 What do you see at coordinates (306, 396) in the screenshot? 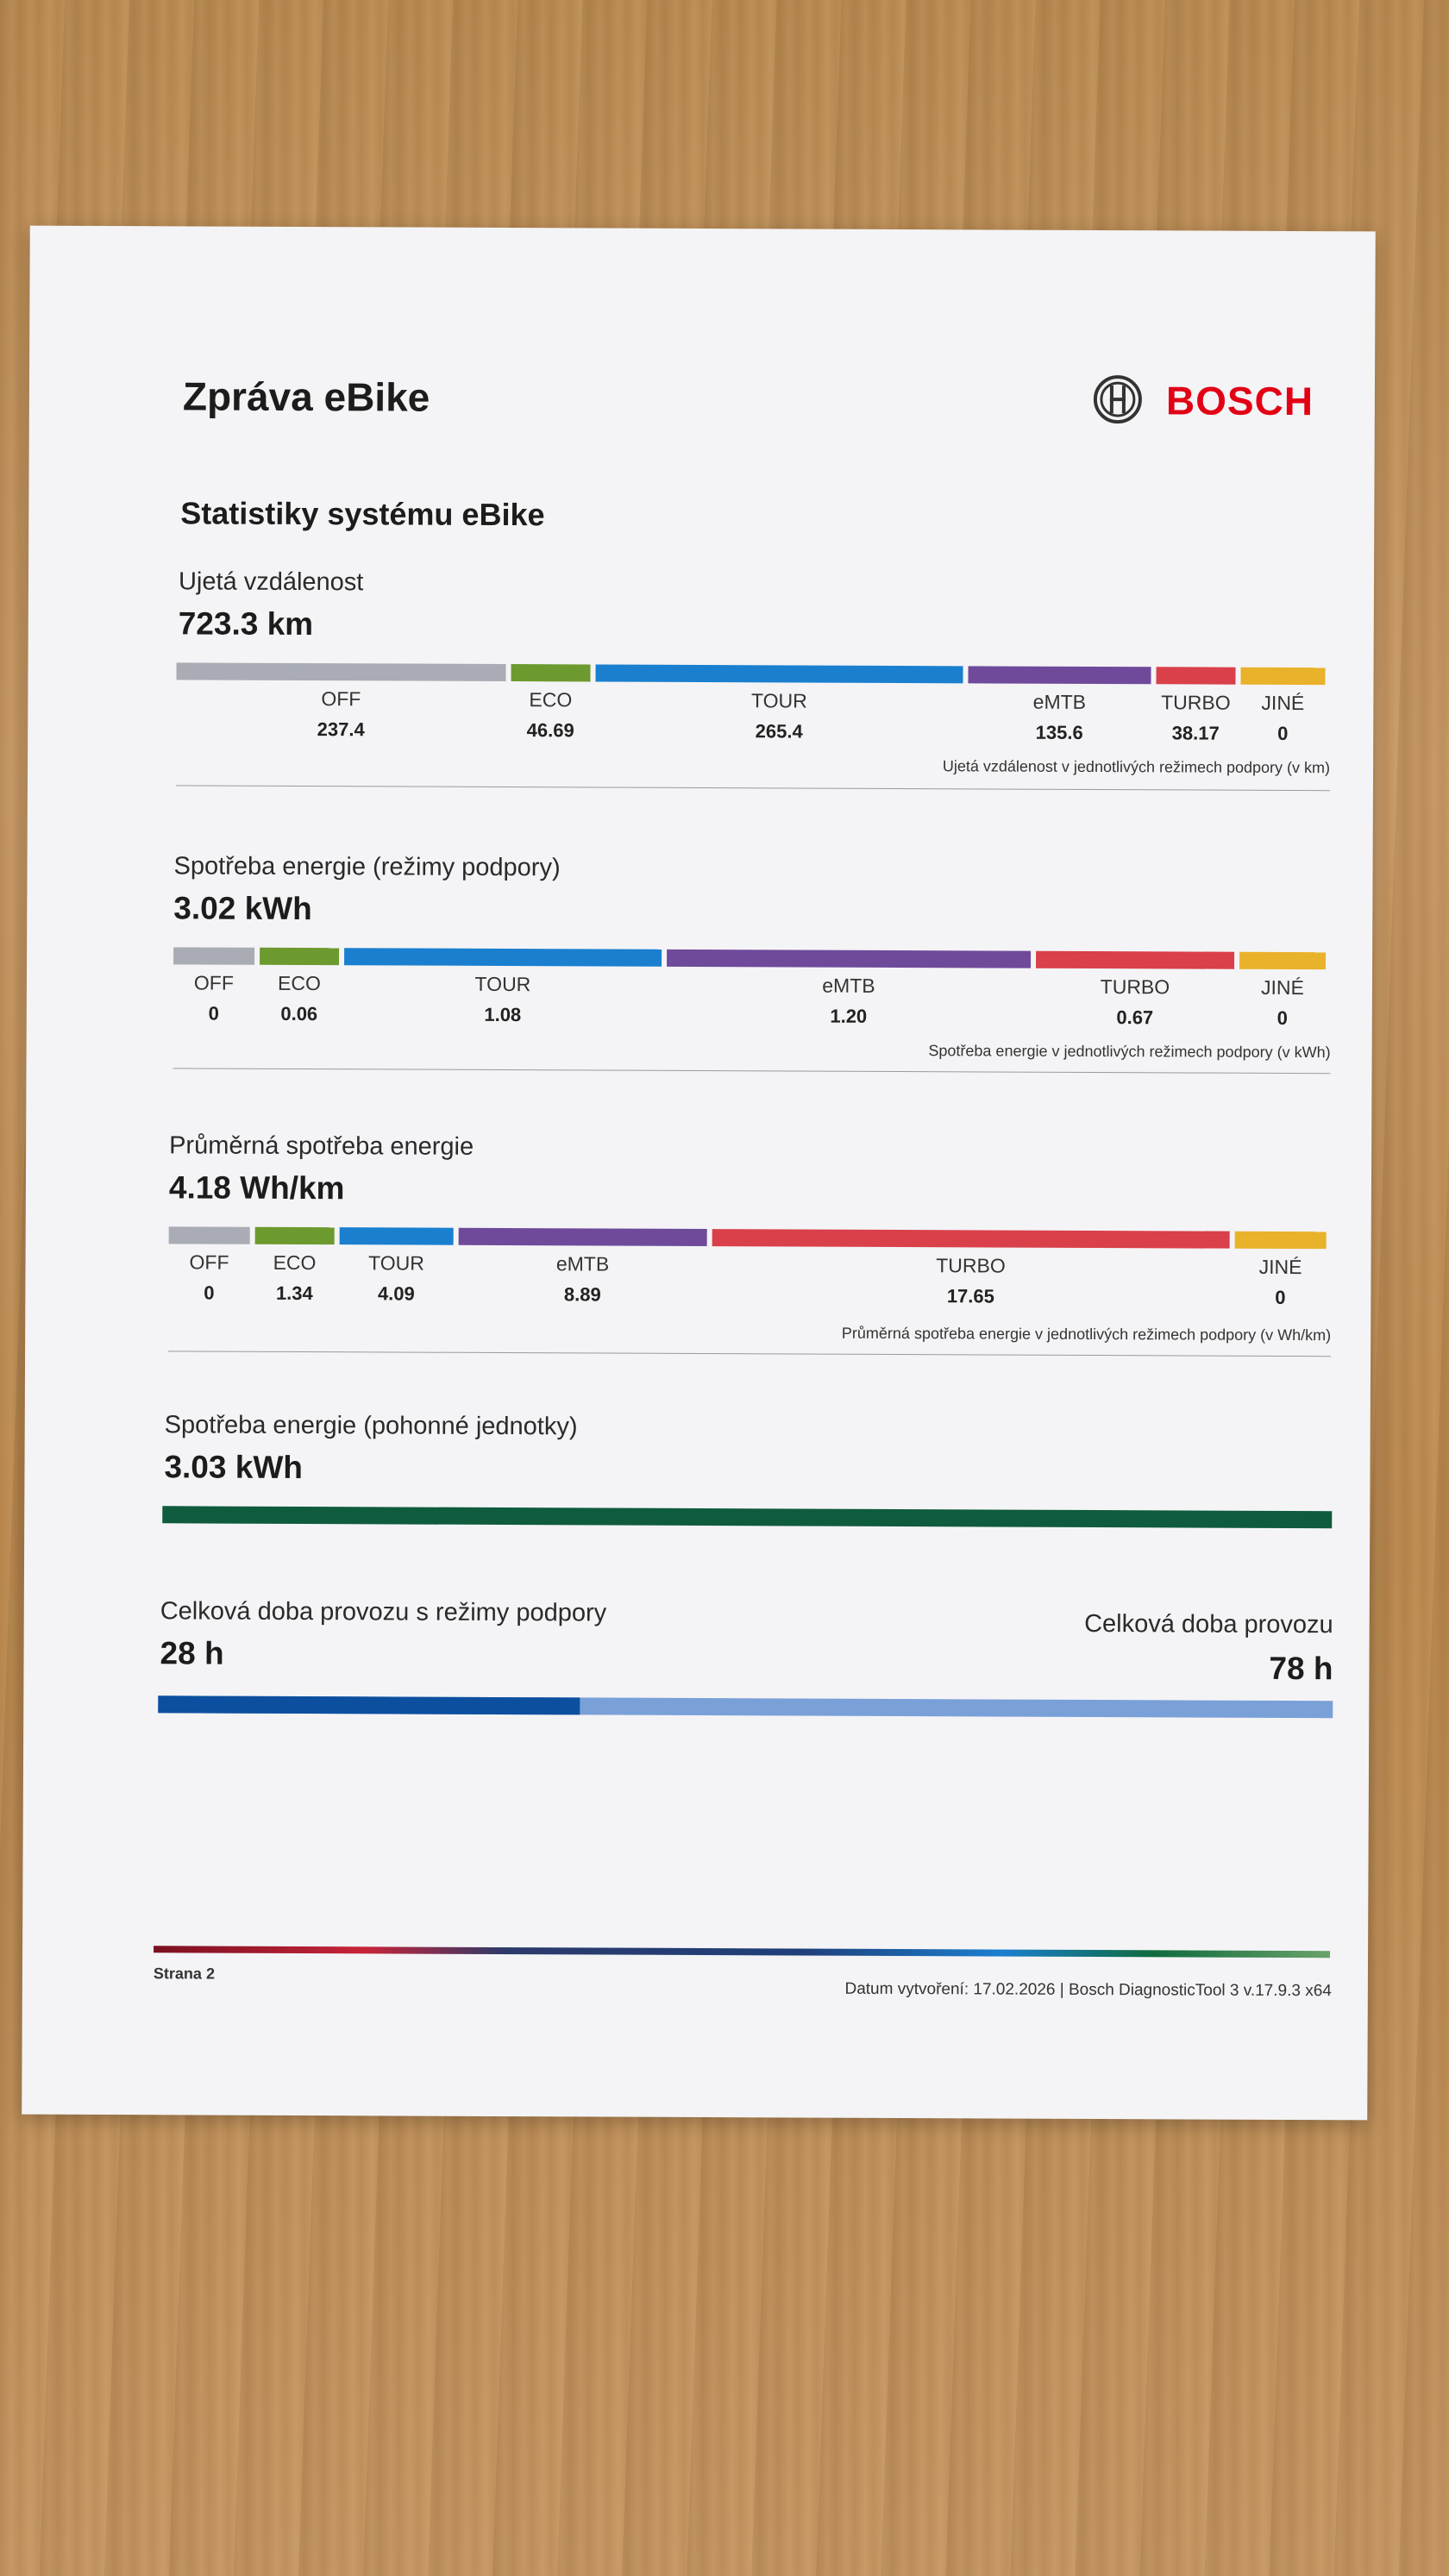
I see `report-title: Zpráva eBike` at bounding box center [306, 396].